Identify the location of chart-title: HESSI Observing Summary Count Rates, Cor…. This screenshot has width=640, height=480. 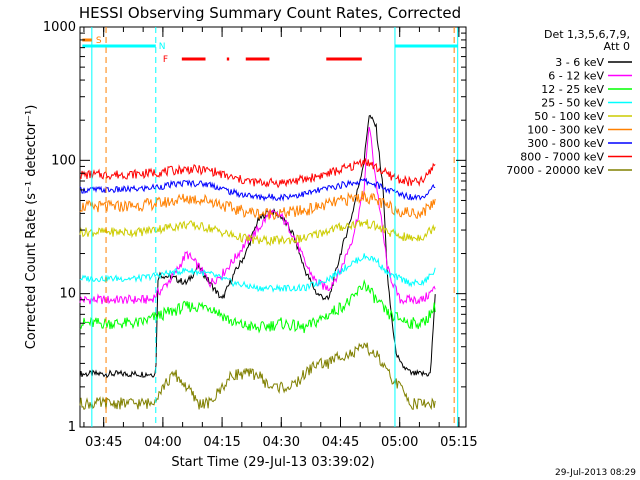
(270, 13).